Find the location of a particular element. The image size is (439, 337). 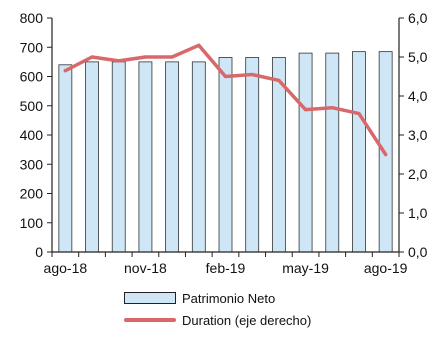

legend: Patrimonio Neto Duration (eje derecho) is located at coordinates (239, 310).